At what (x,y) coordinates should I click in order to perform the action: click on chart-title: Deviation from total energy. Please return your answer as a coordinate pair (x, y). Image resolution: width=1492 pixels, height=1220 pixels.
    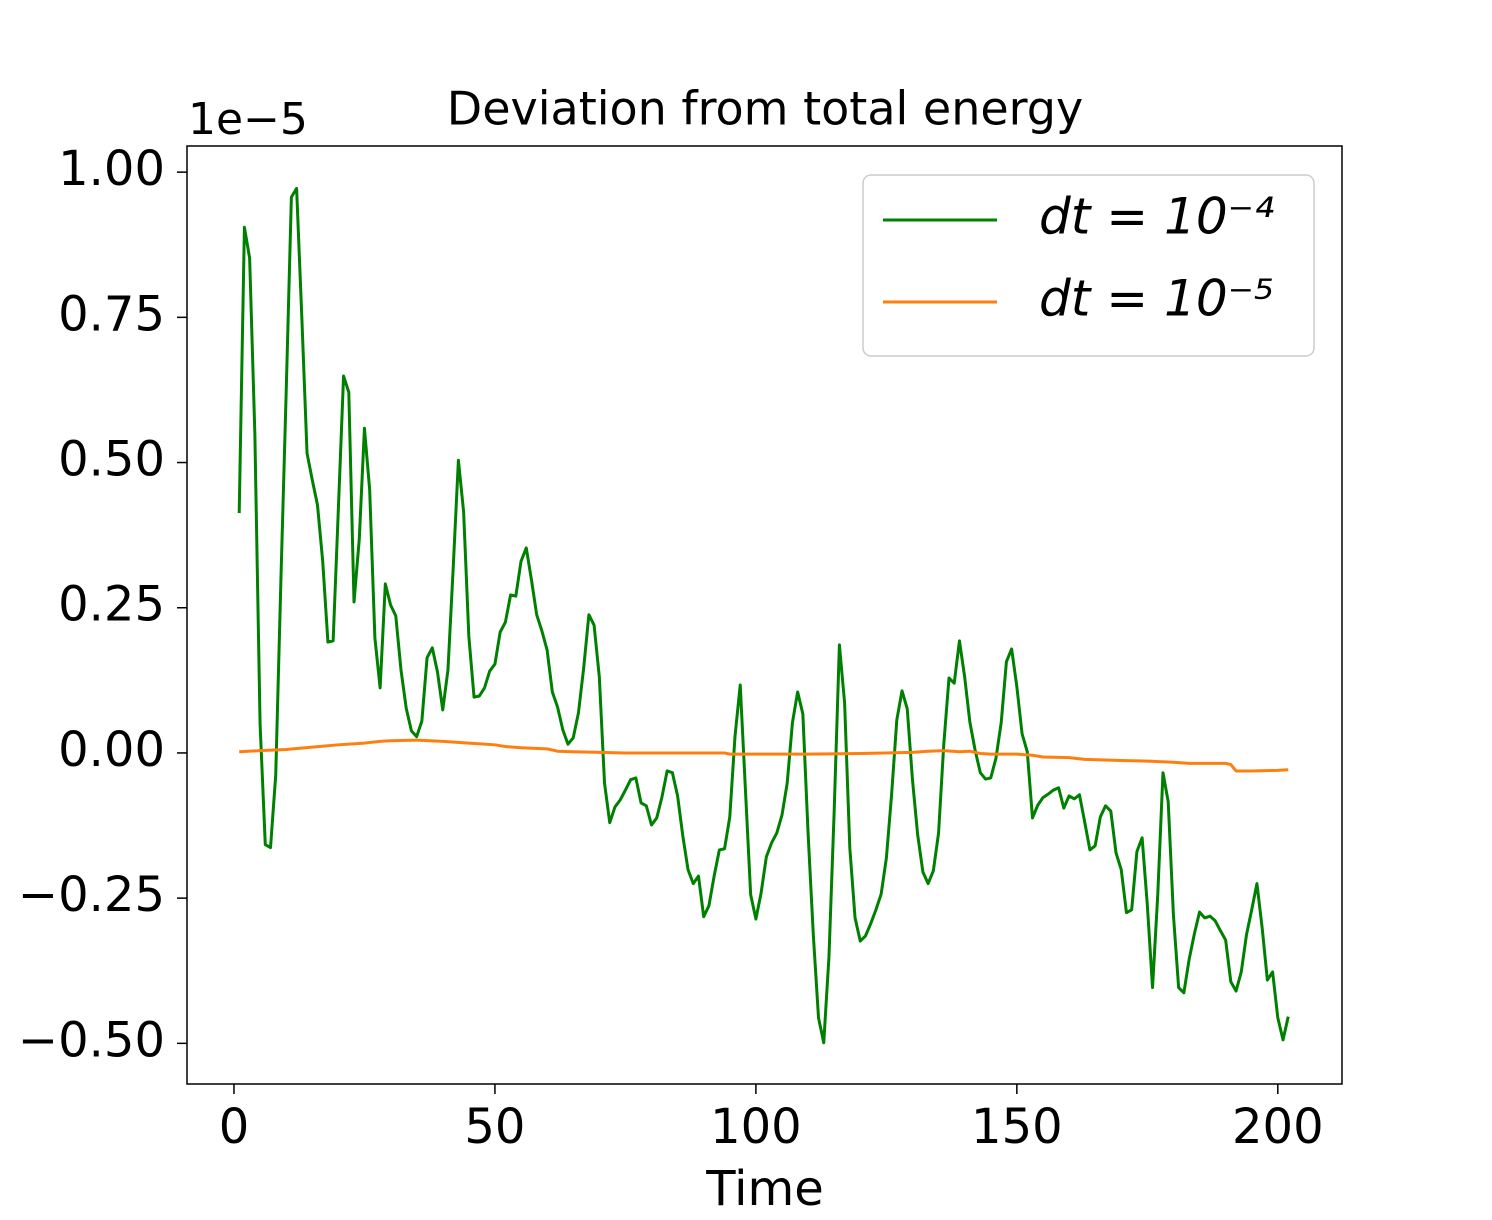
    Looking at the image, I should click on (765, 109).